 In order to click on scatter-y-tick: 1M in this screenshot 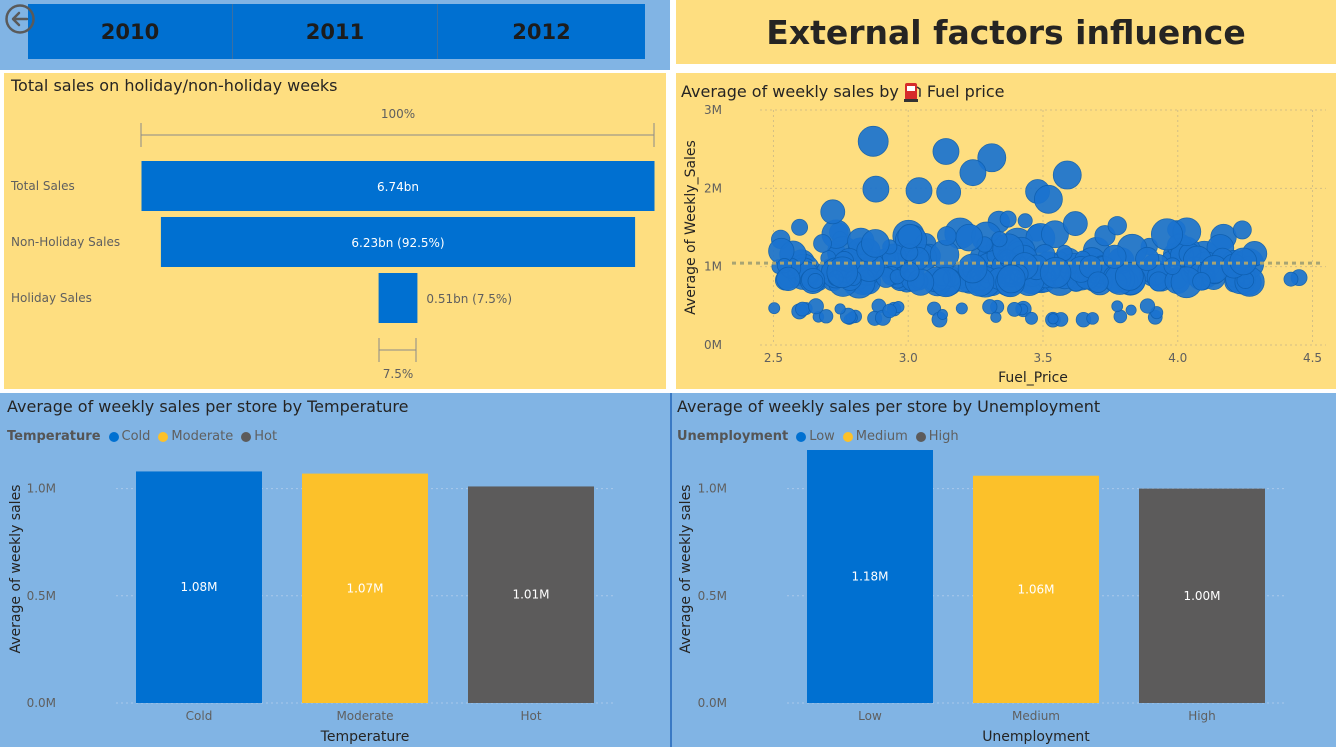, I will do `click(713, 267)`.